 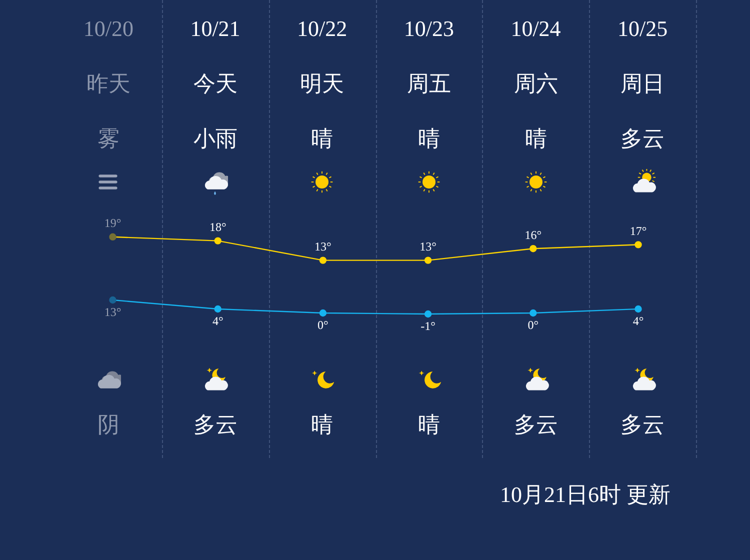 I want to click on data-label: 18°, so click(x=217, y=227).